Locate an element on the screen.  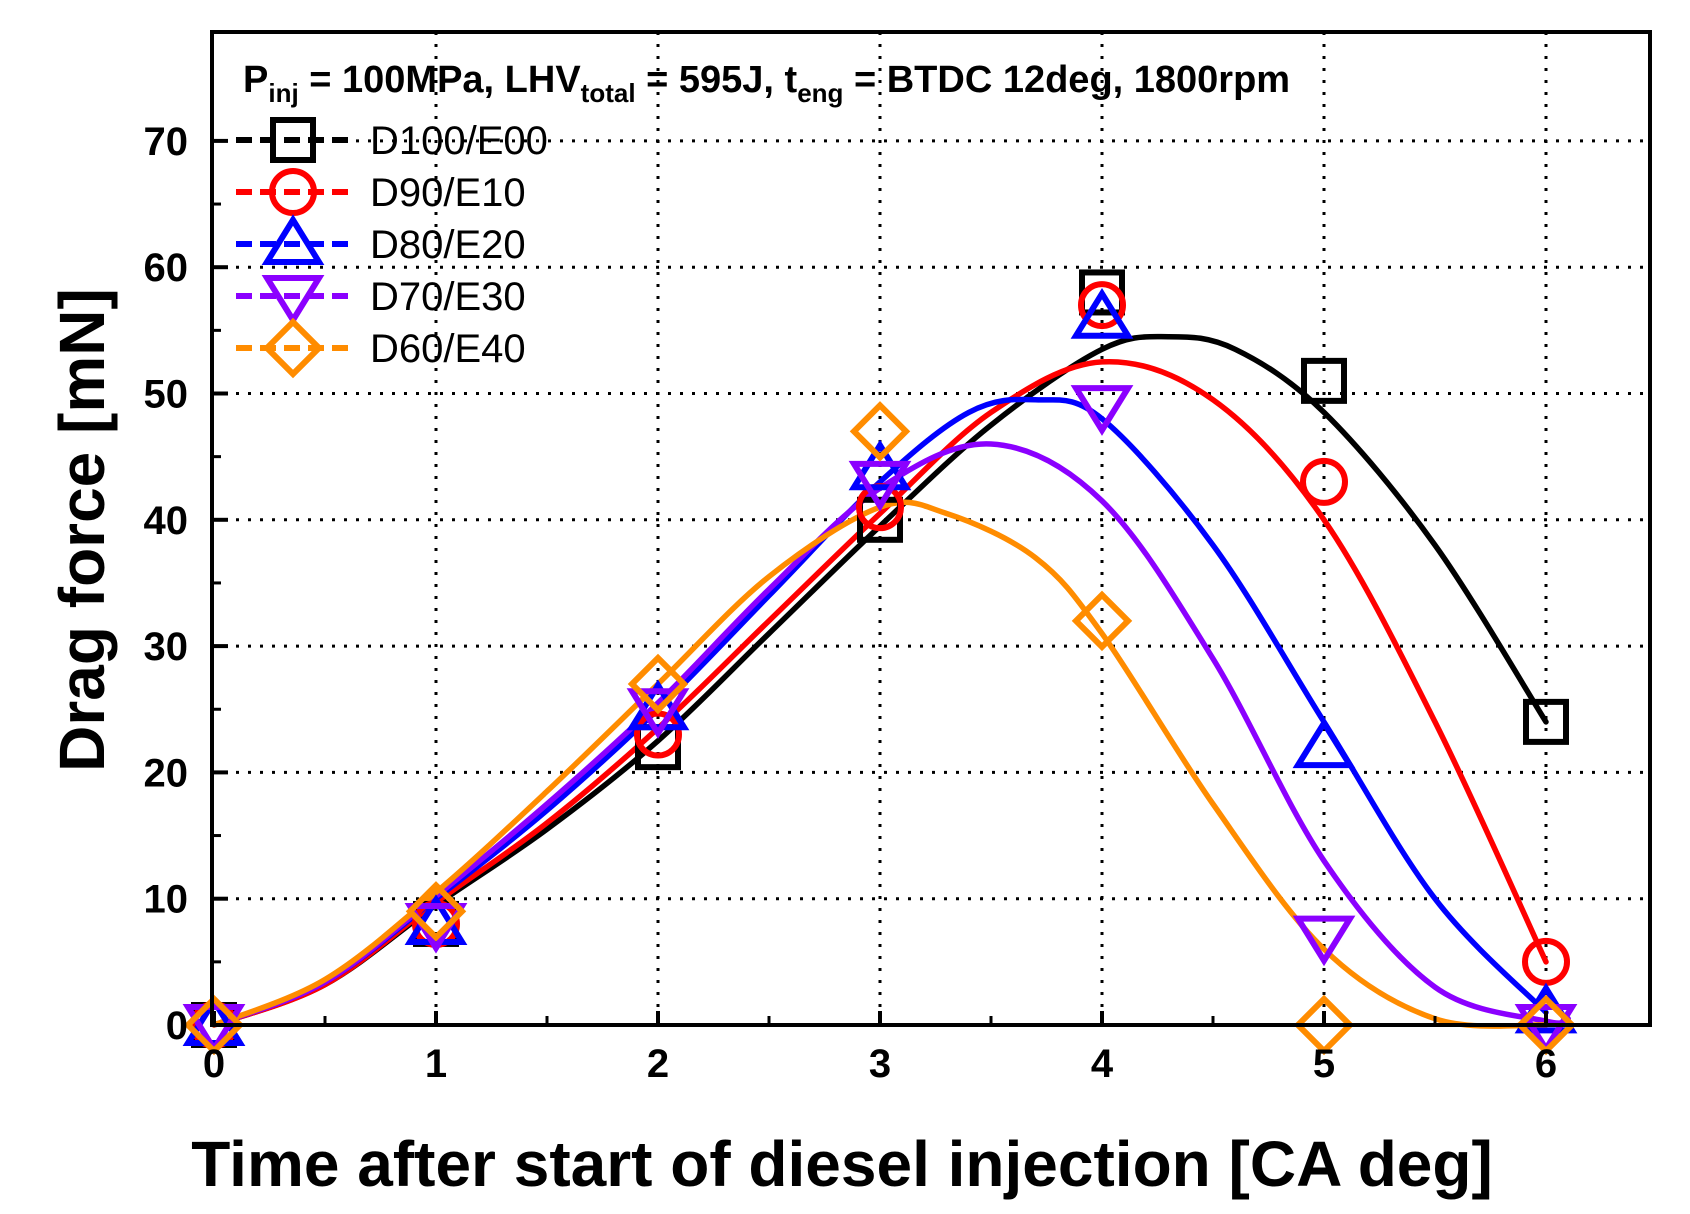
x-tick-label: 1 is located at coordinates (436, 1064).